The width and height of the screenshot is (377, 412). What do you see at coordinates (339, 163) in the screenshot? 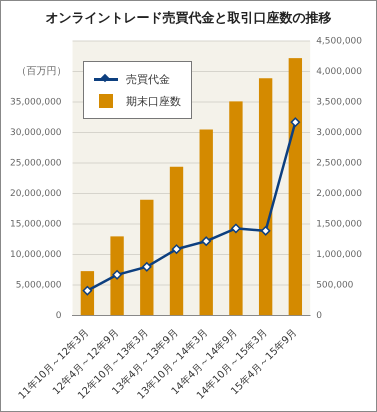
I see `y2-tick-label: 2,500,000` at bounding box center [339, 163].